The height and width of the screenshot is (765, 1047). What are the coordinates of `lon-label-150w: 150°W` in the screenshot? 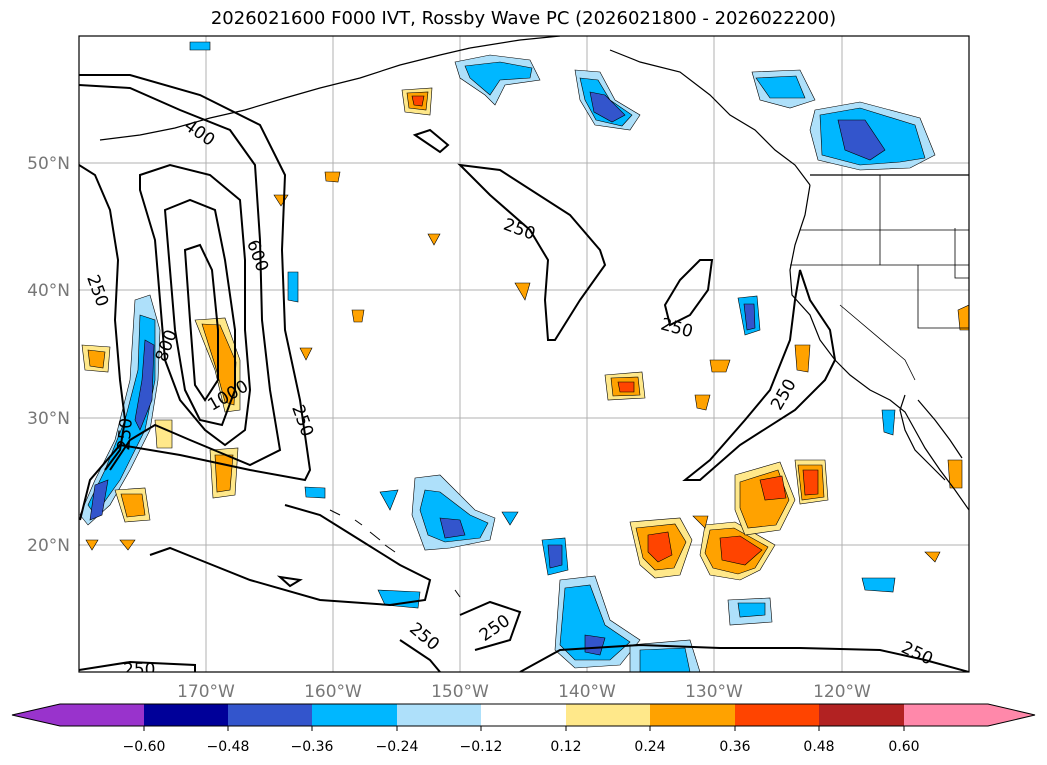 It's located at (460, 692).